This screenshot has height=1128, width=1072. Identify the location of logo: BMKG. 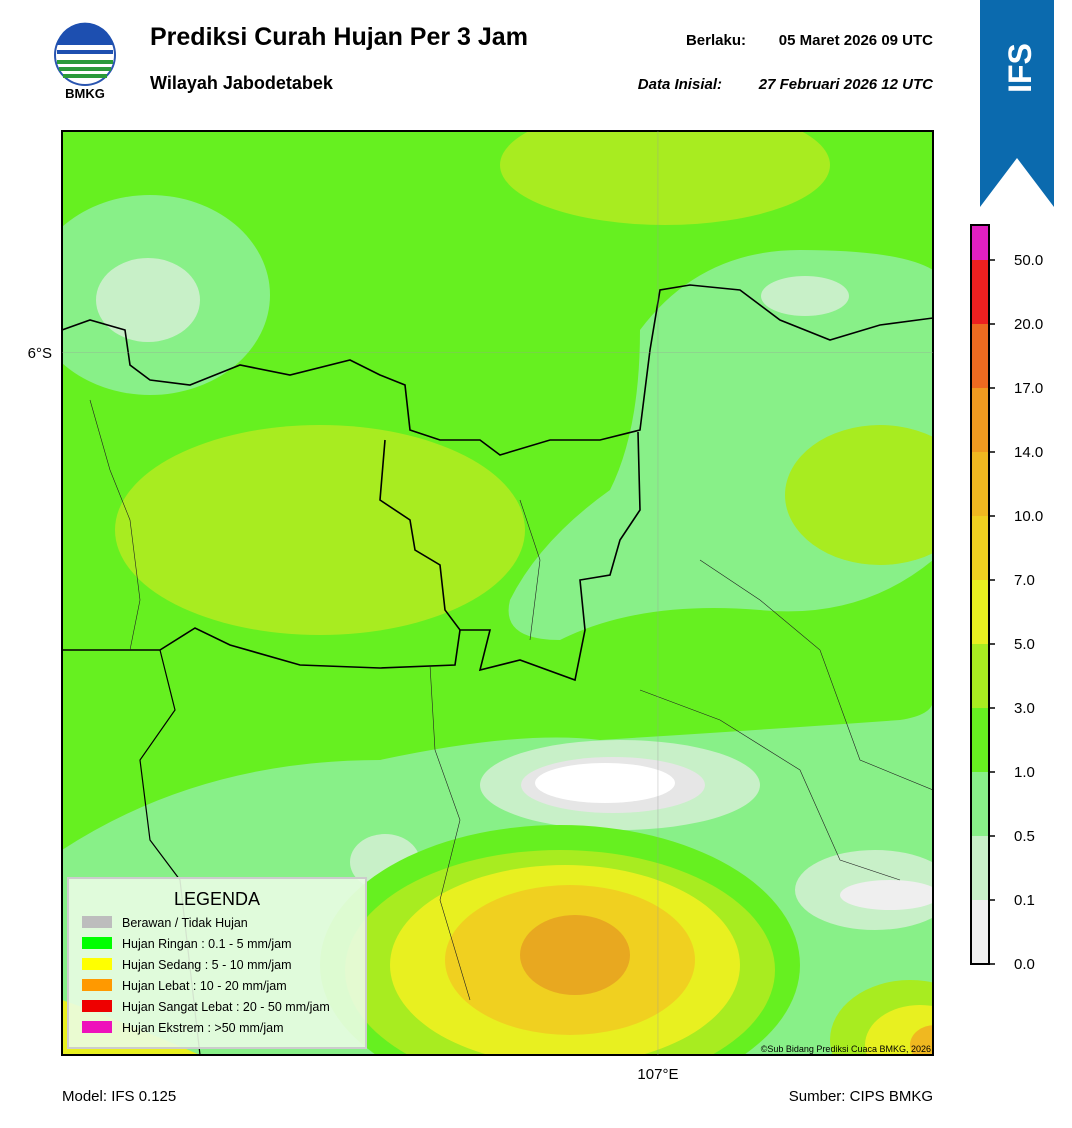
(85, 61).